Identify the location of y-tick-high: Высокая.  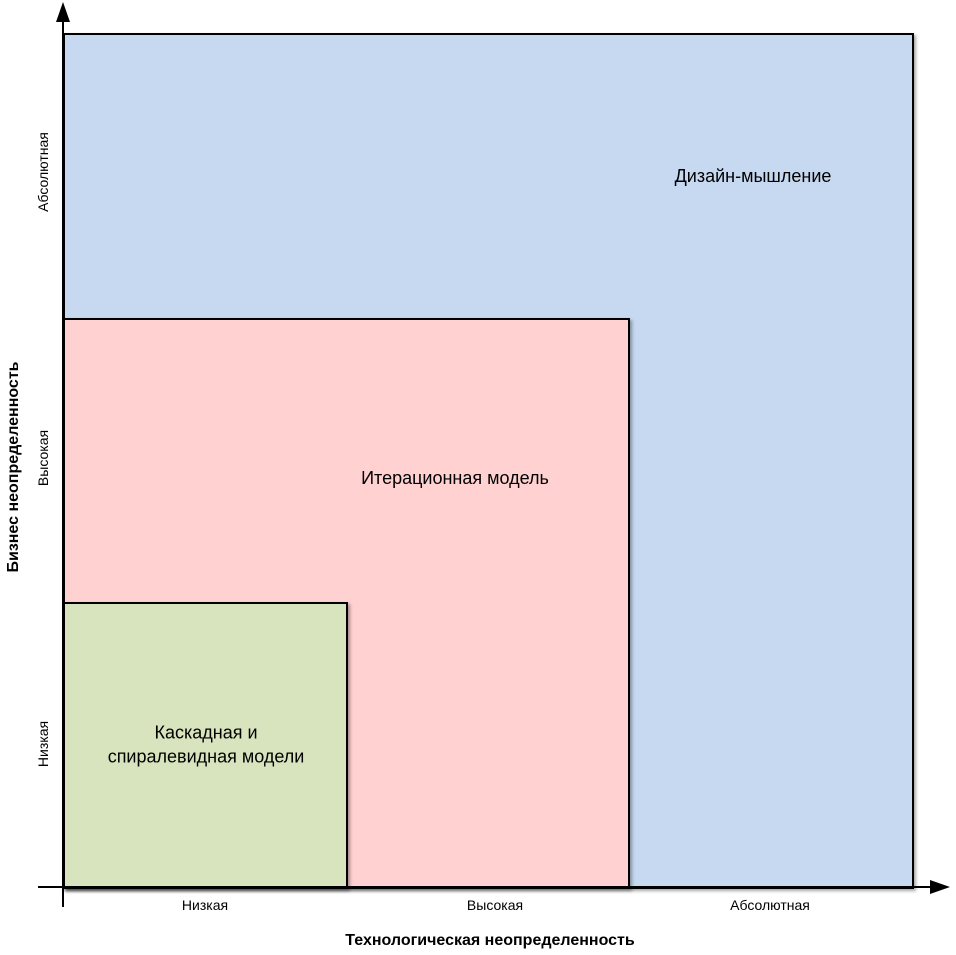
(43, 458).